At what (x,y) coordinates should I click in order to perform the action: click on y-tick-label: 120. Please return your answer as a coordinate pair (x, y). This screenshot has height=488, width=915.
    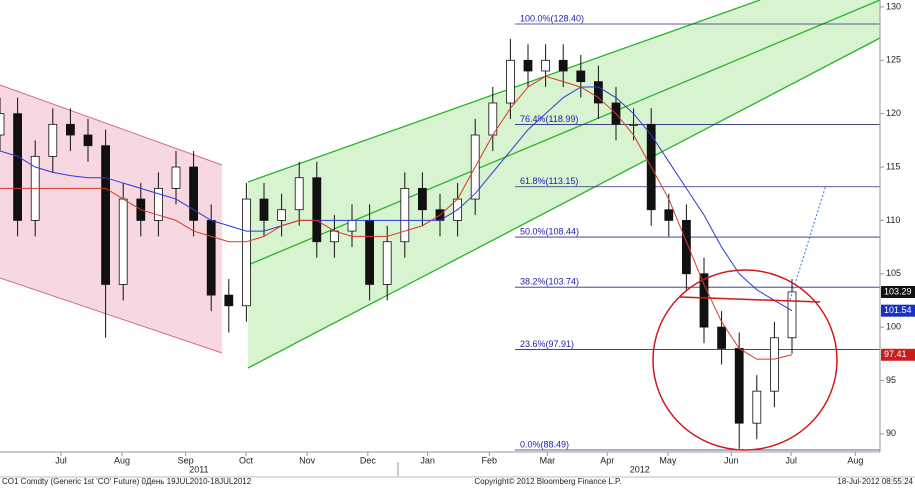
    Looking at the image, I should click on (893, 113).